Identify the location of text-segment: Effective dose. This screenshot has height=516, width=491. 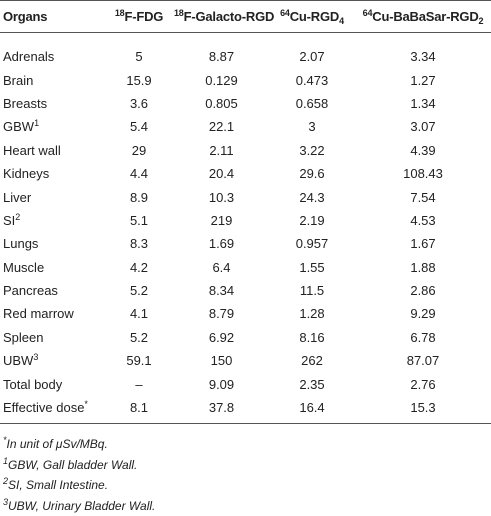
(44, 408).